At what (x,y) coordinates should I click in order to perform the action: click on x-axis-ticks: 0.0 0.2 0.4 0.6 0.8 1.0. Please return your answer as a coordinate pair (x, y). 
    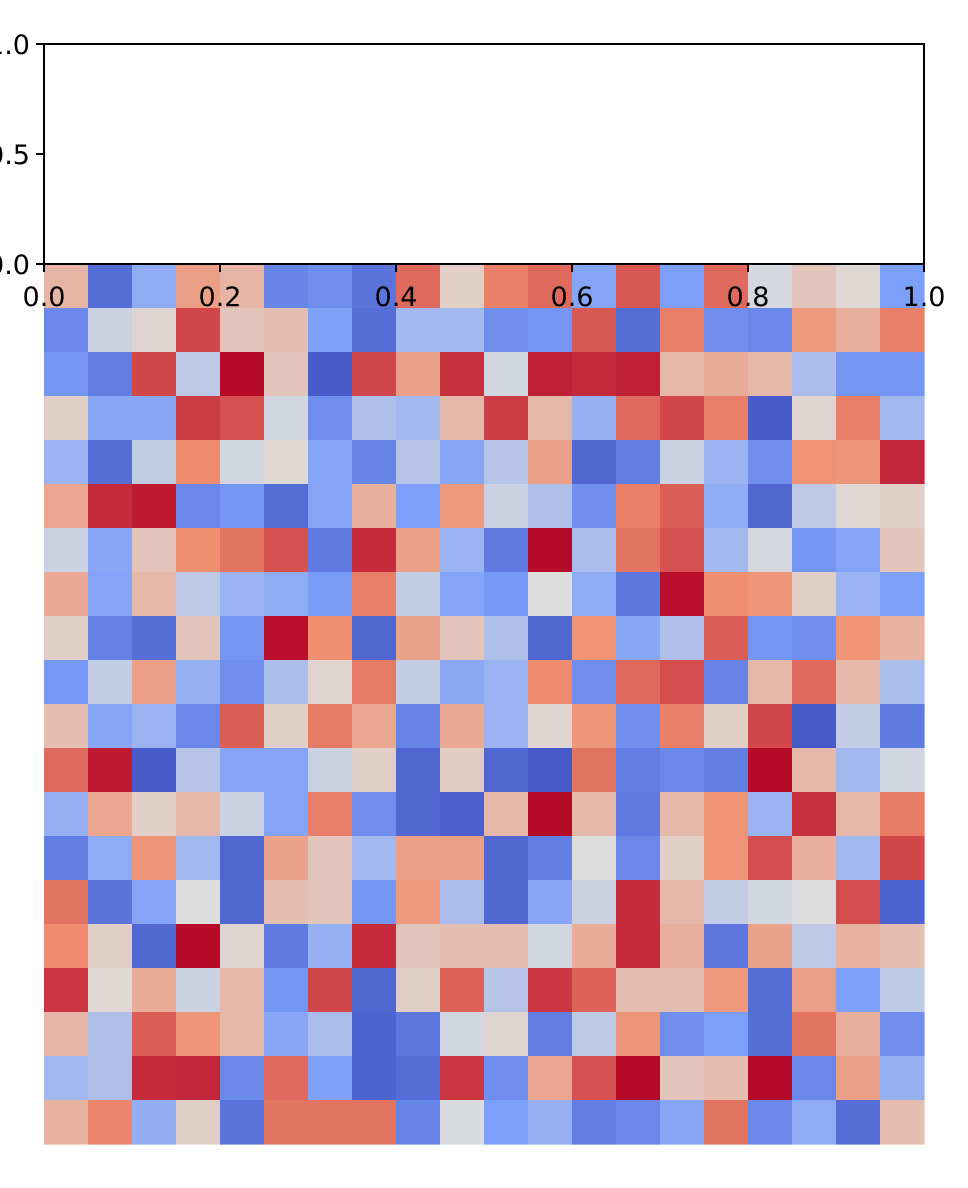
    Looking at the image, I should click on (484, 288).